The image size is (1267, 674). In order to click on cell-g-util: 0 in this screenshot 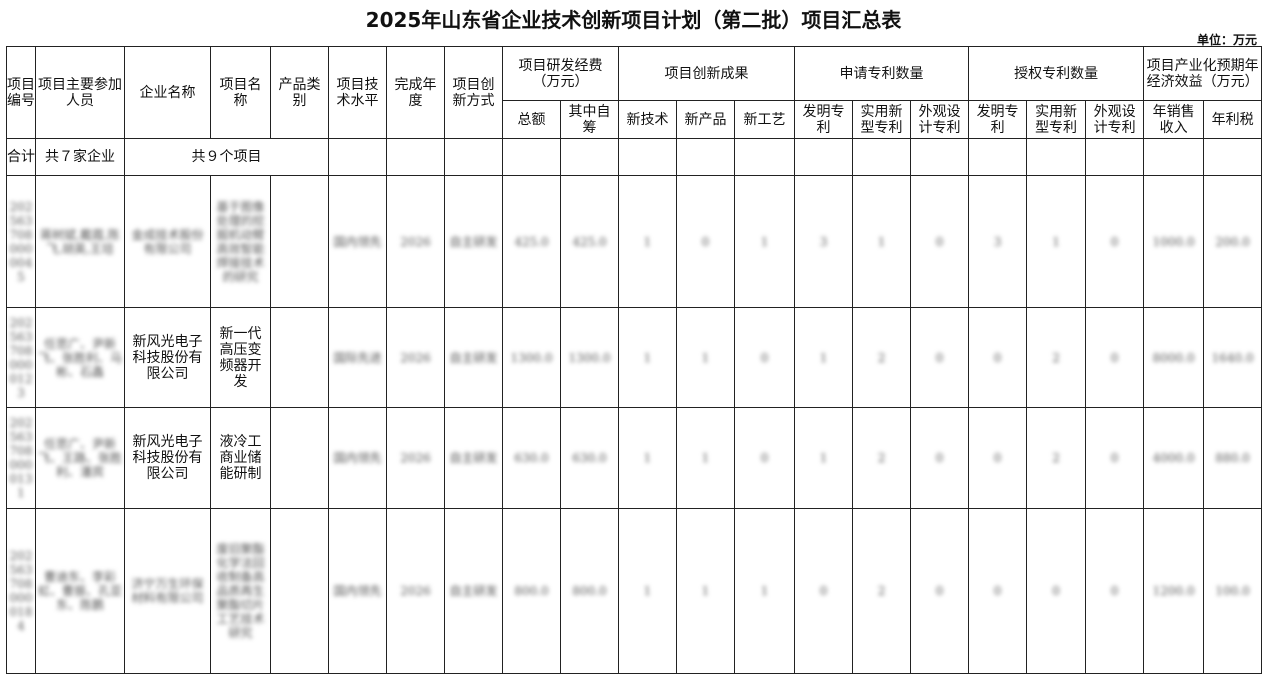, I will do `click(1056, 591)`.